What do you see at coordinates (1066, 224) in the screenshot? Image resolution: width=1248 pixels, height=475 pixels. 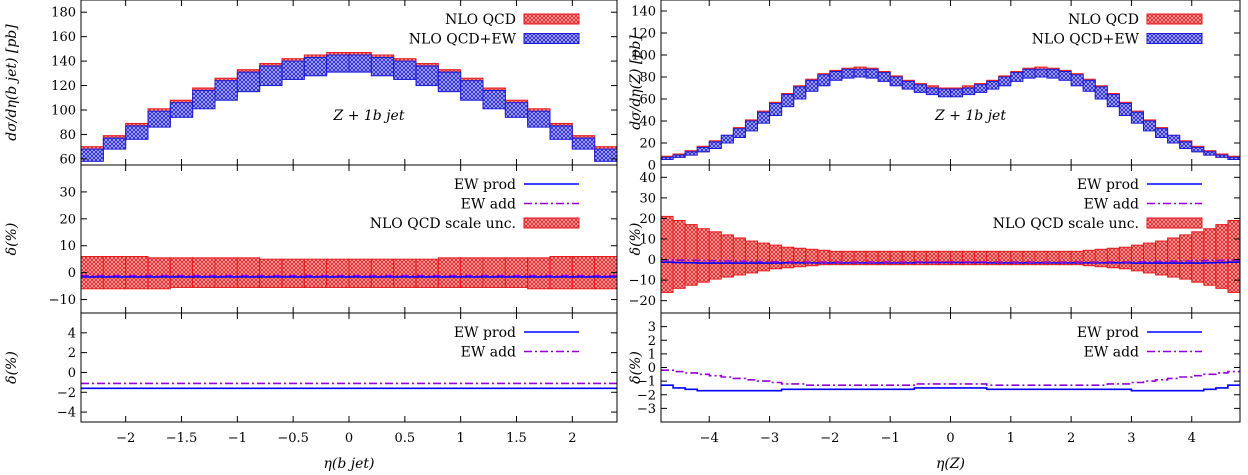 I see `legend-label: NLO QCD scale unc.` at bounding box center [1066, 224].